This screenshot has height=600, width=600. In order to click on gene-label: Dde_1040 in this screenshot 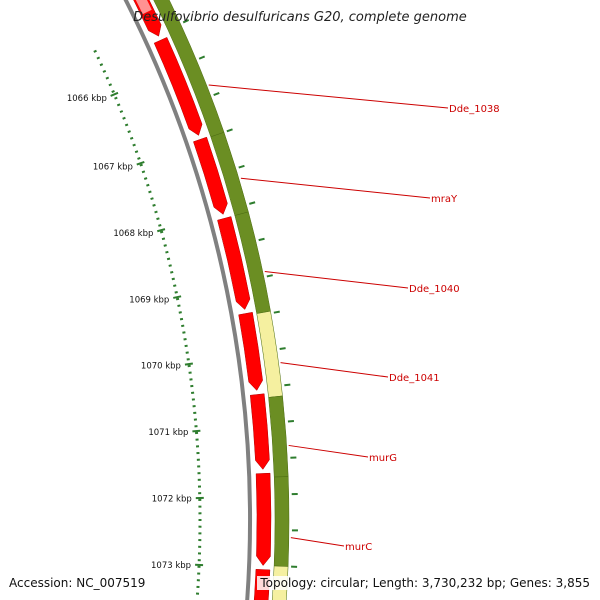, I will do `click(434, 289)`.